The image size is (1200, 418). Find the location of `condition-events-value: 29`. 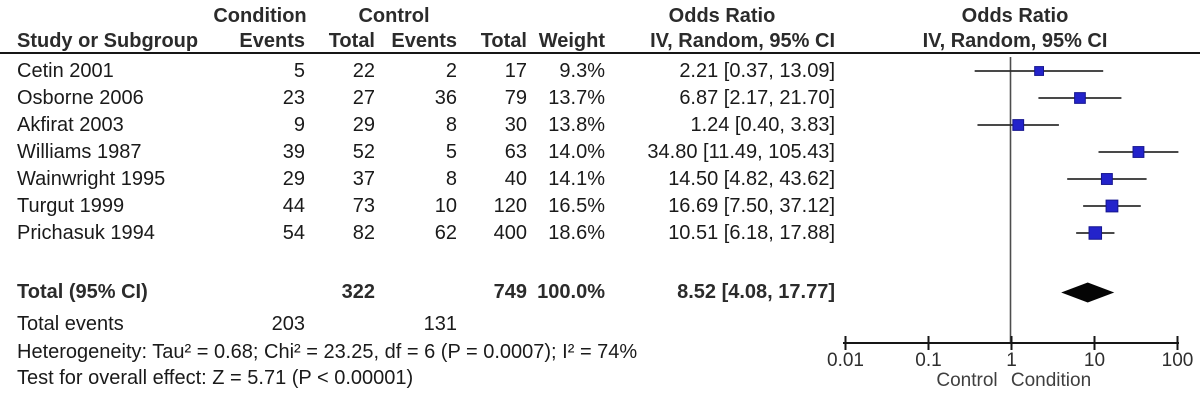

condition-events-value: 29 is located at coordinates (293, 179).